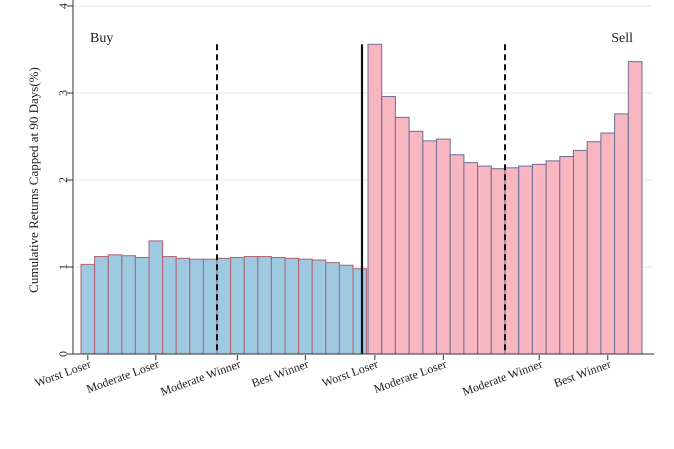  I want to click on y-tick-label: 1, so click(63, 267).